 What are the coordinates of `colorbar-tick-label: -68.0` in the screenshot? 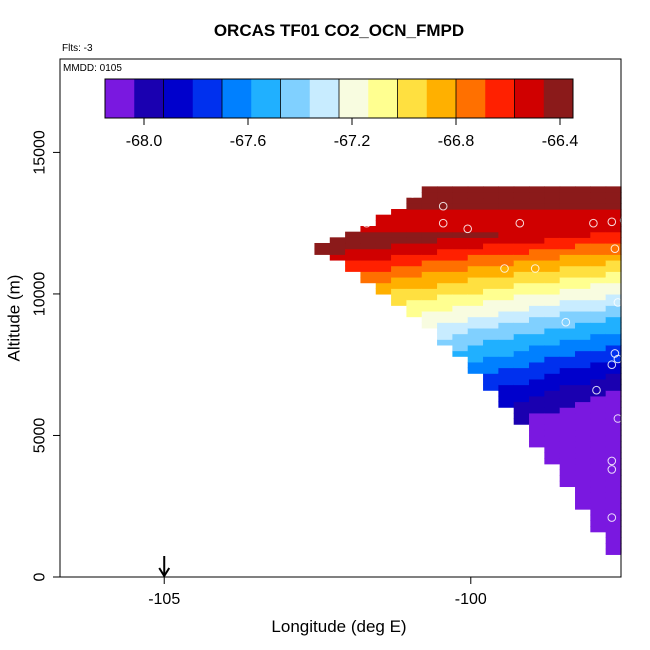 It's located at (144, 141).